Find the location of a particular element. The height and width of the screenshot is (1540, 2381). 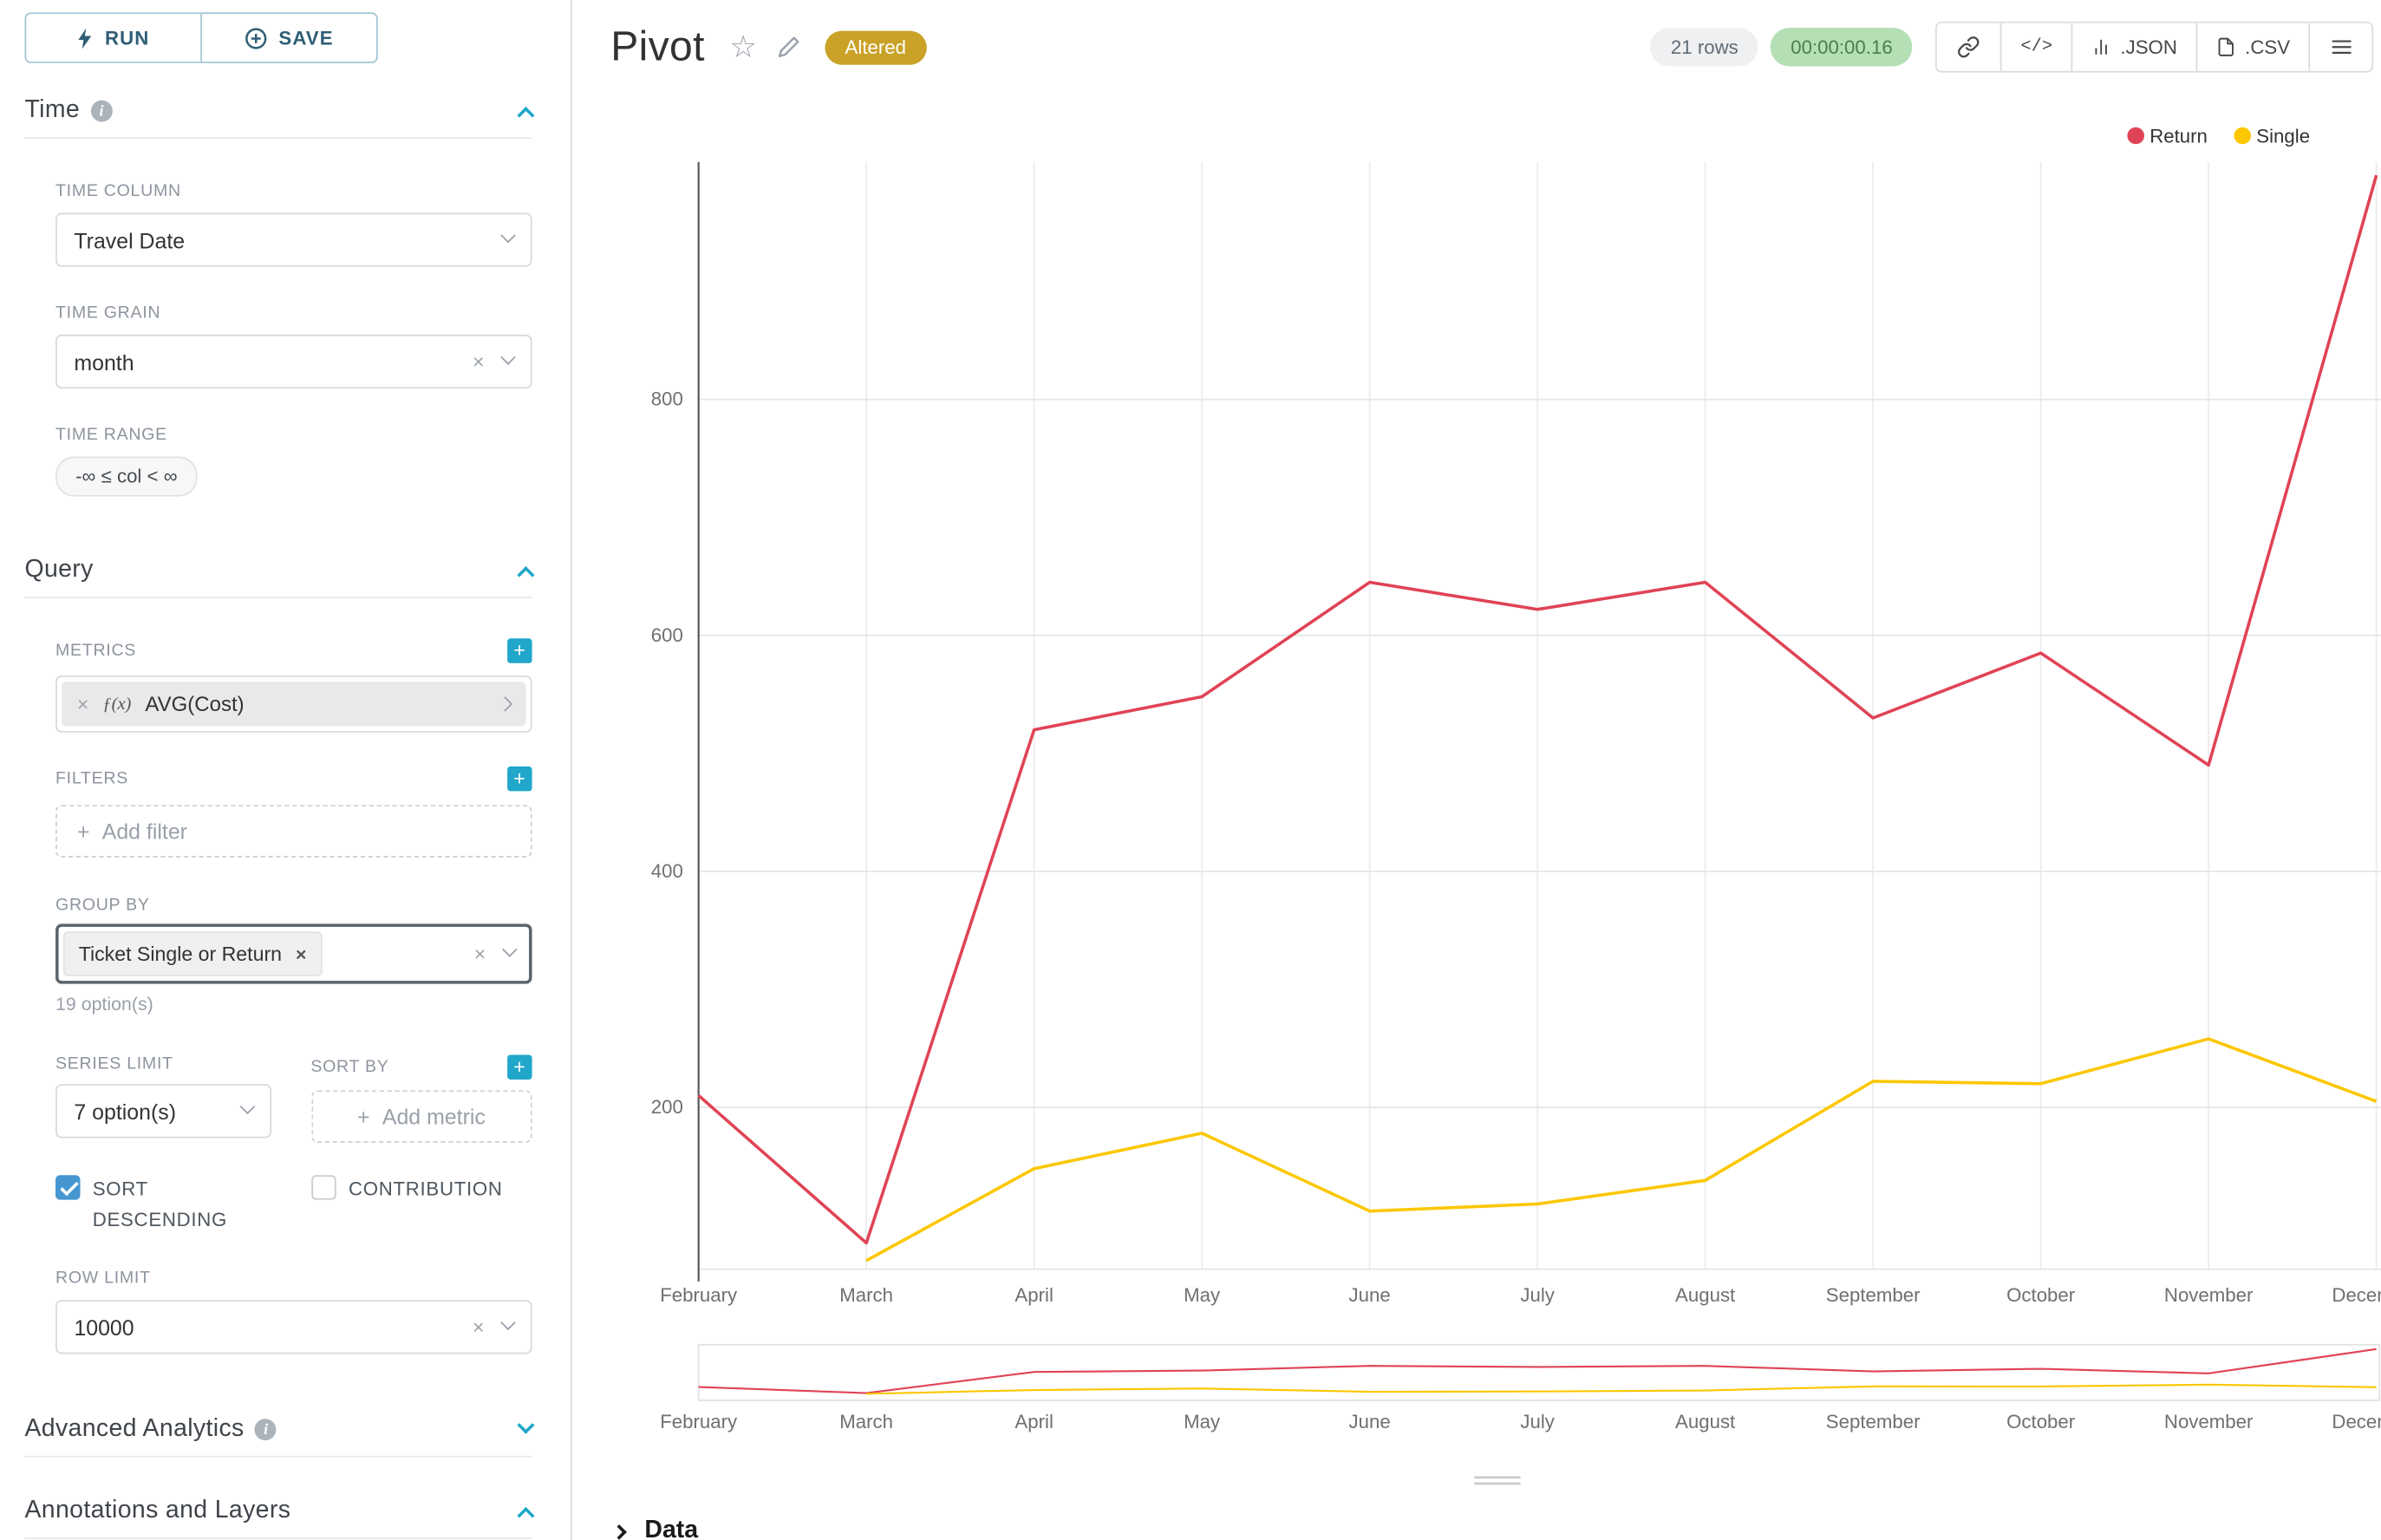

run-button: RUN is located at coordinates (113, 37).